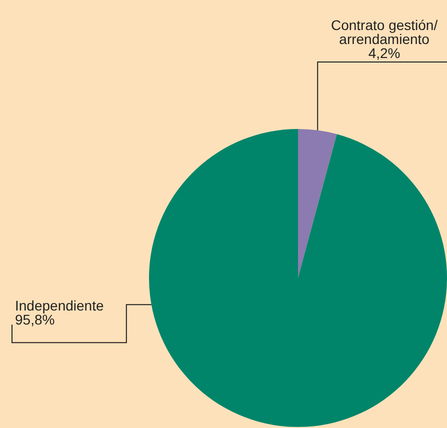 The width and height of the screenshot is (447, 428). Describe the element at coordinates (35, 320) in the screenshot. I see `data-label: 95,8%` at that location.